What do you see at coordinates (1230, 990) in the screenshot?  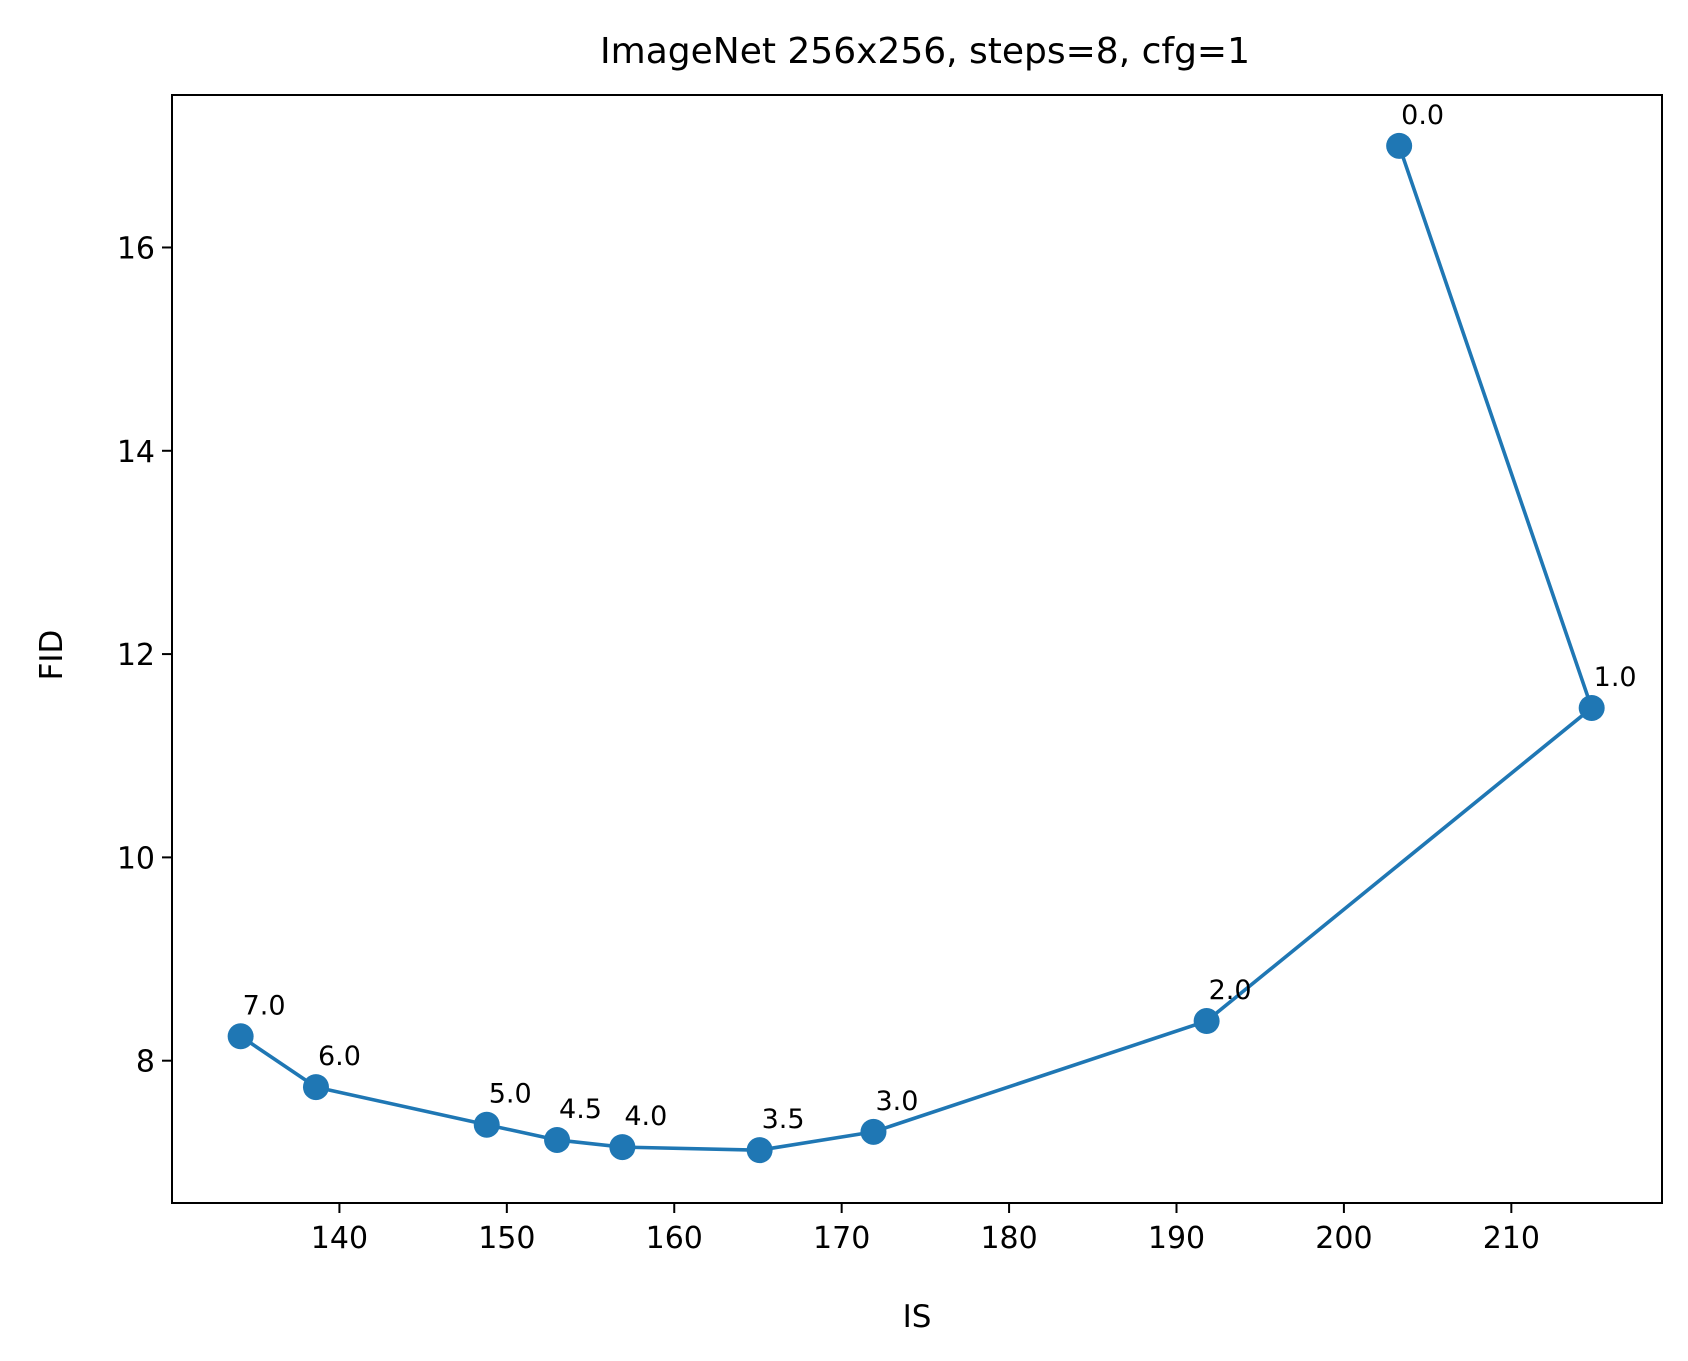 I see `data-point-label: 2.0` at bounding box center [1230, 990].